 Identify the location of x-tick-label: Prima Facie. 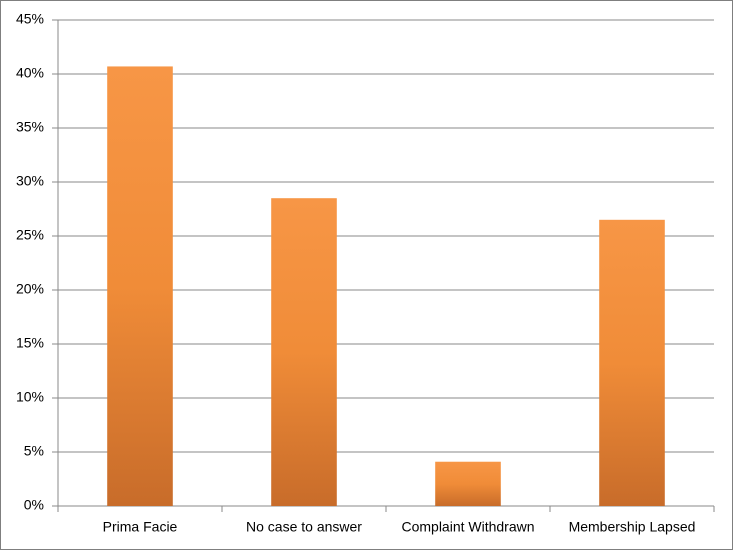
(140, 527).